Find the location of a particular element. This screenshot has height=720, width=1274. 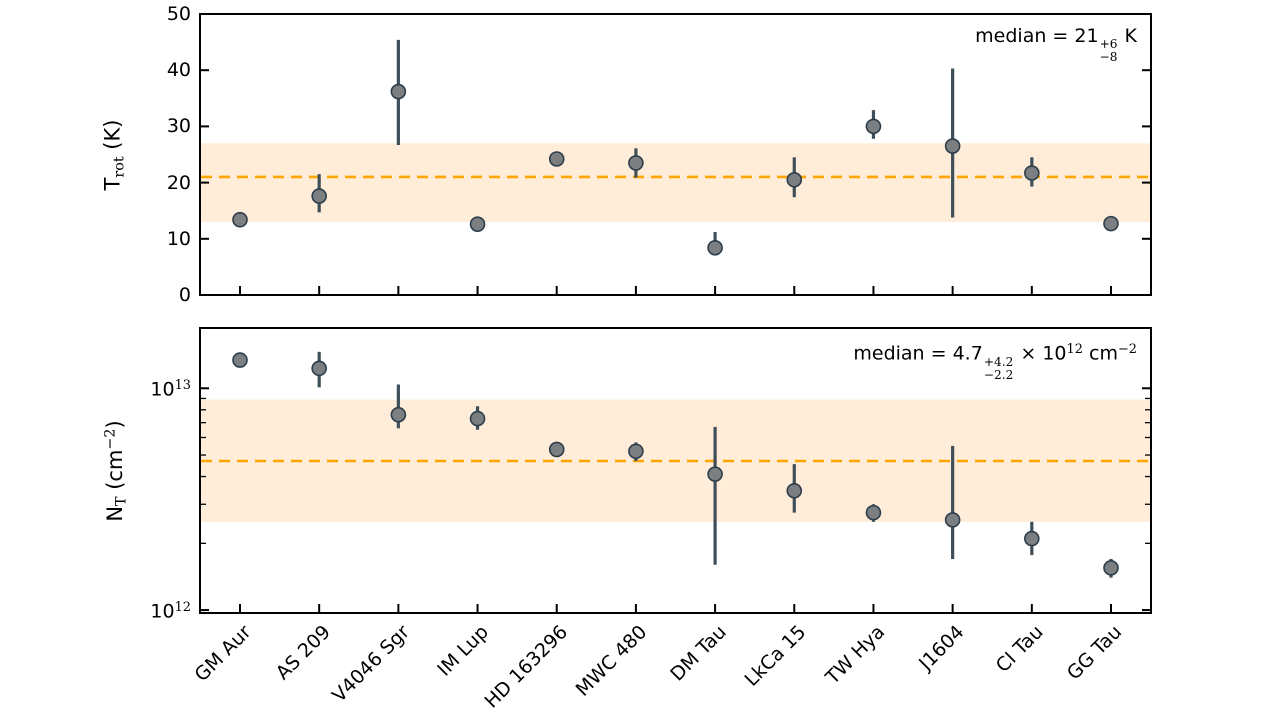

y-tick-label: 1012 is located at coordinates (170, 609).